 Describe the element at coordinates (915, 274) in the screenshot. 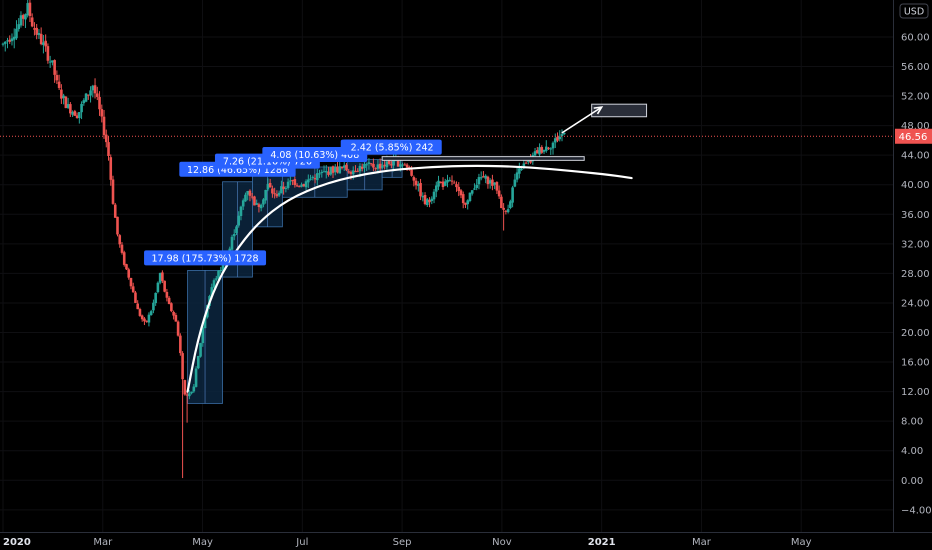

I see `y-tick-label: 28.00` at that location.